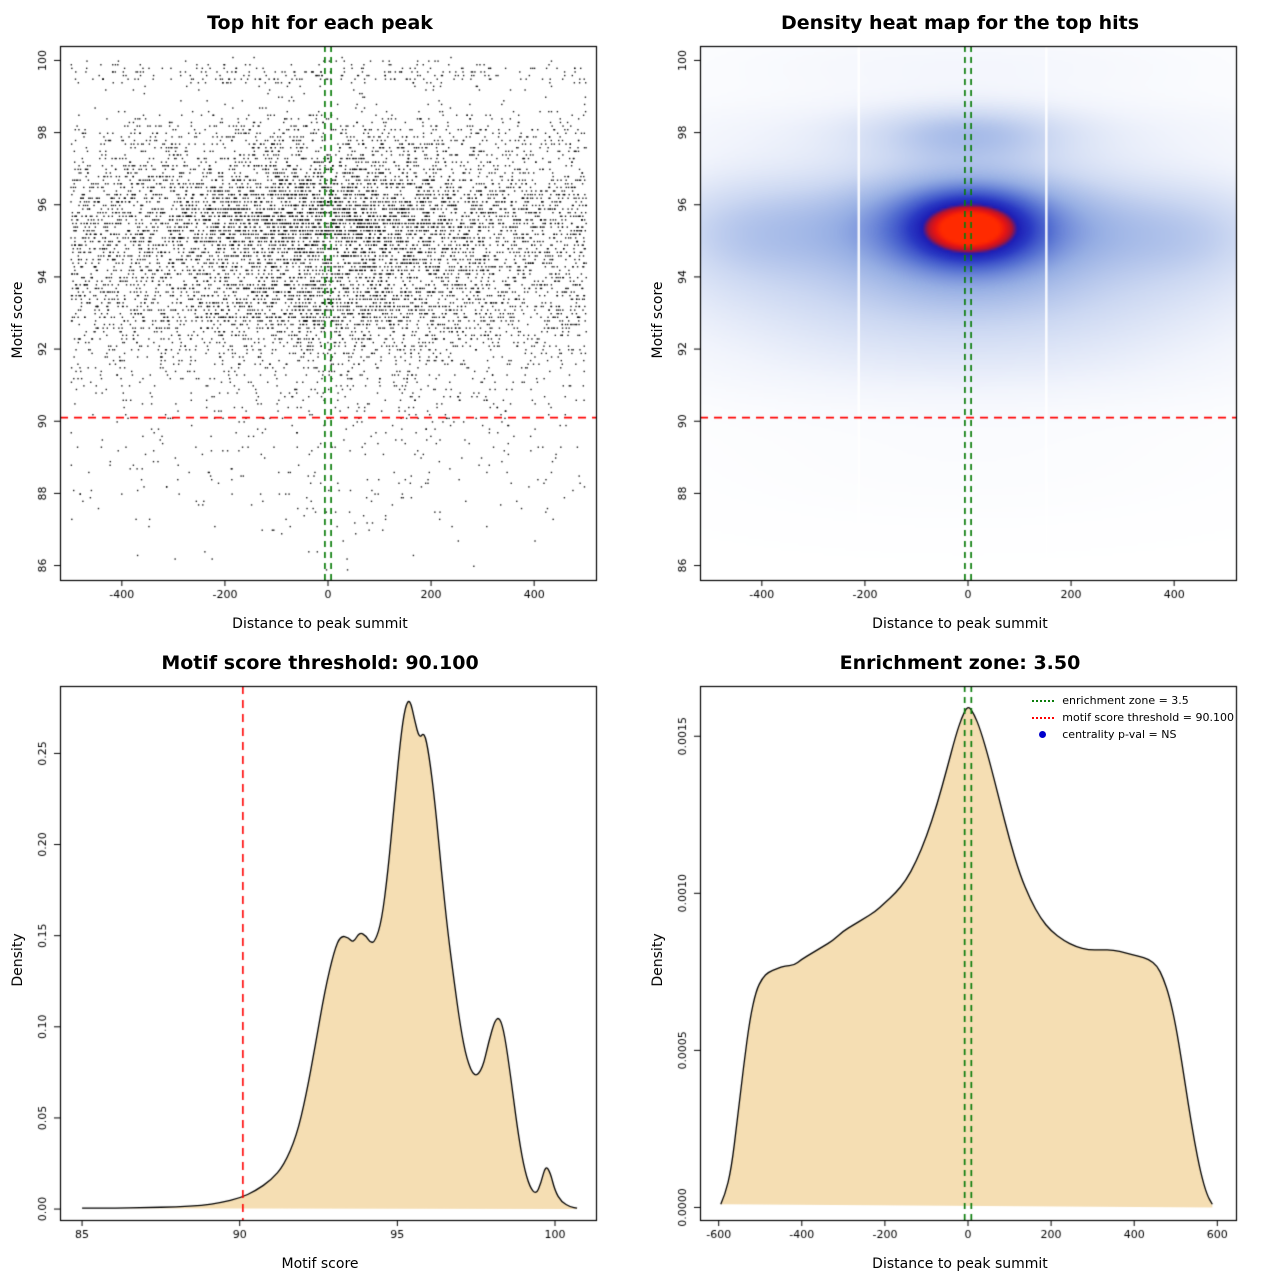  Describe the element at coordinates (1119, 734) in the screenshot. I see `legend-label: centrality p-val = NS` at that location.